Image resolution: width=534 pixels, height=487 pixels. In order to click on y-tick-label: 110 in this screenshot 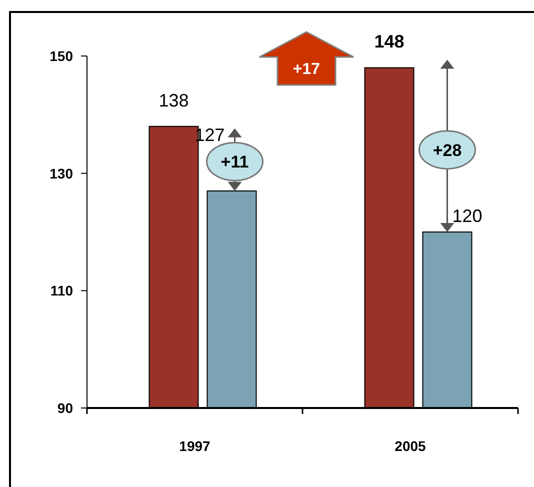, I will do `click(62, 290)`.